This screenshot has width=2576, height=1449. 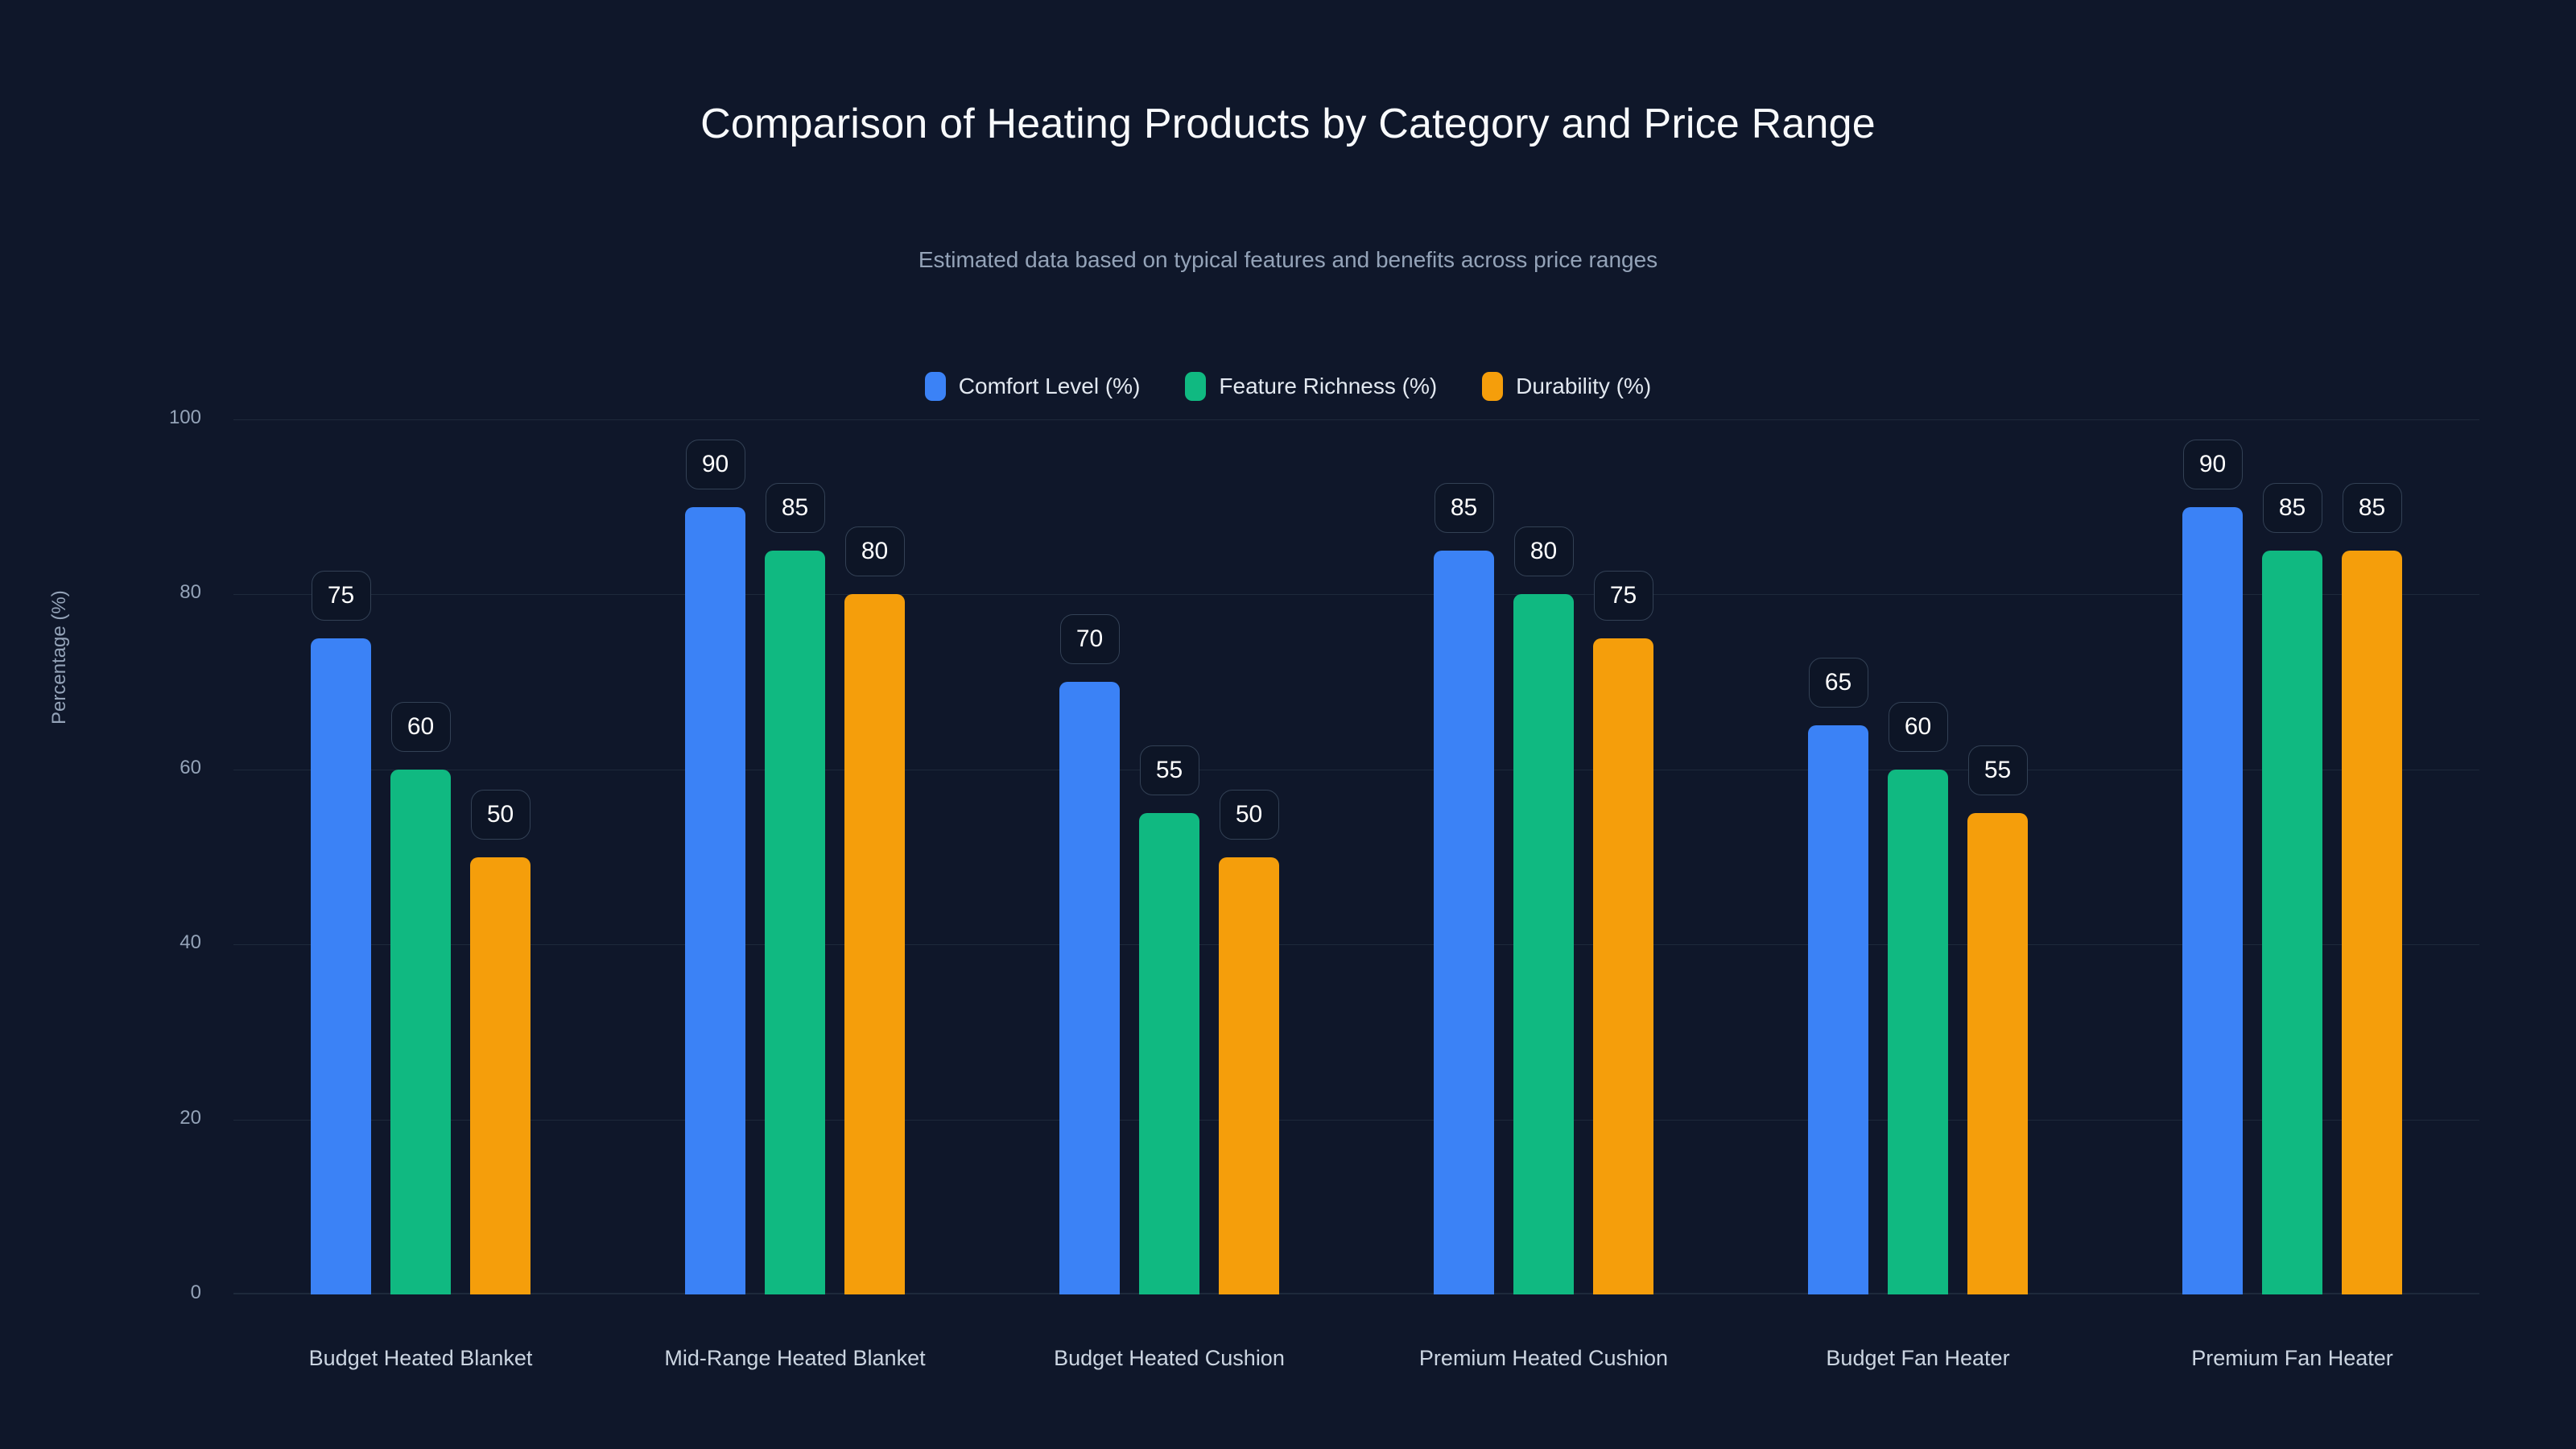 I want to click on x-tick-label: Premium Fan Heater, so click(x=2292, y=1358).